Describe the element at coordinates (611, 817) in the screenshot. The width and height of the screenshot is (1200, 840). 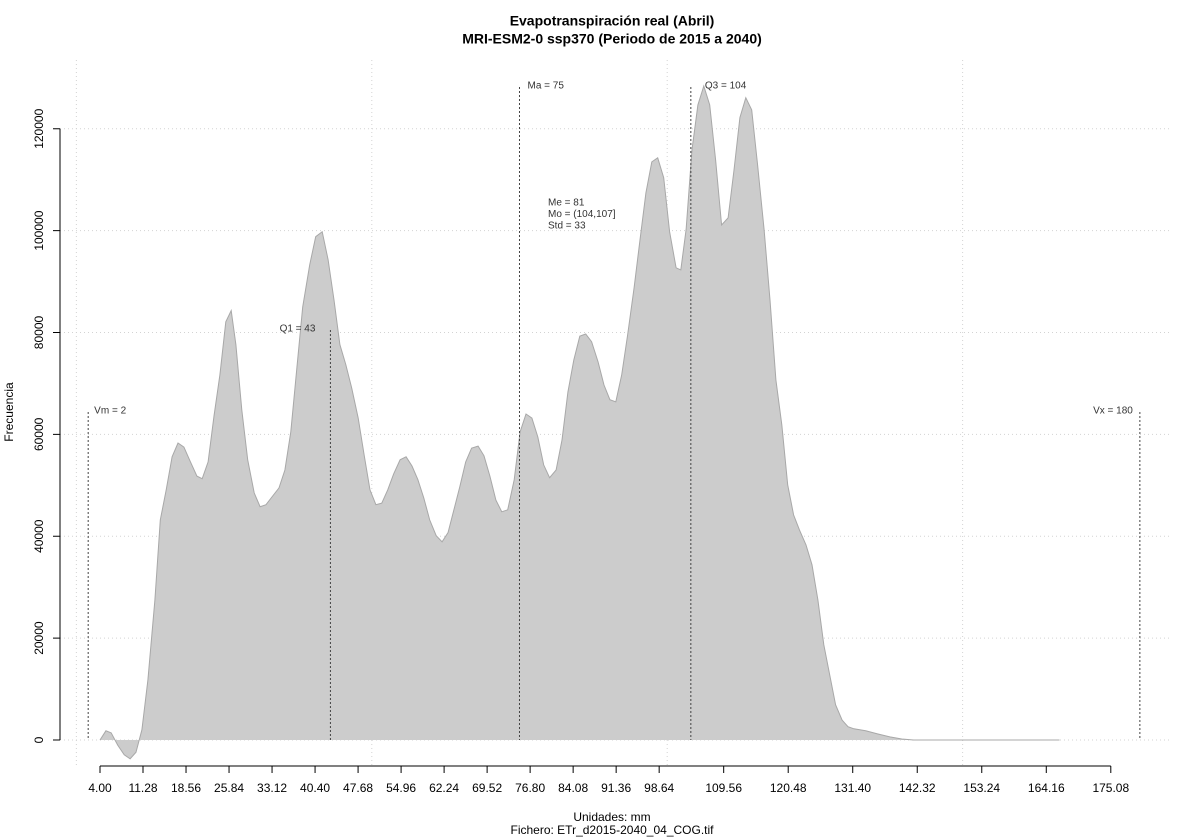
I see `x-axis-label: Unidades: mm` at that location.